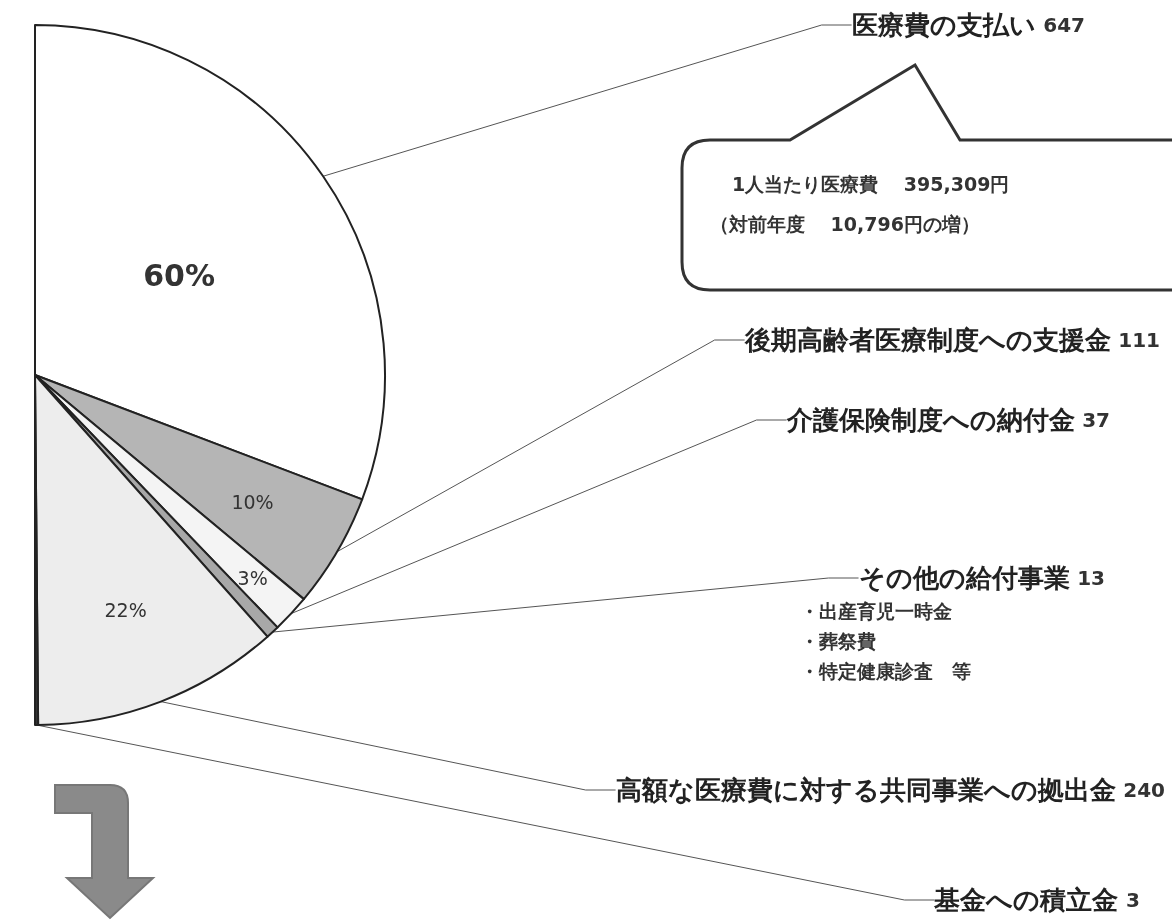 This screenshot has height=920, width=1172. What do you see at coordinates (930, 420) in the screenshot?
I see `slice-label: 介護保険制度への納付金` at bounding box center [930, 420].